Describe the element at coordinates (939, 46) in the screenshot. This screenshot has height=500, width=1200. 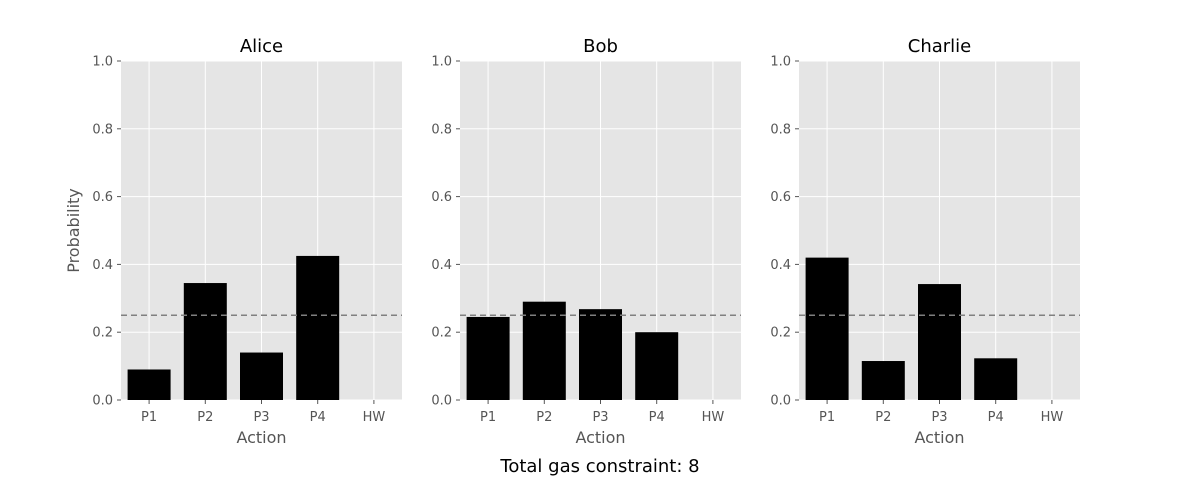
I see `panel-title: Charlie` at that location.